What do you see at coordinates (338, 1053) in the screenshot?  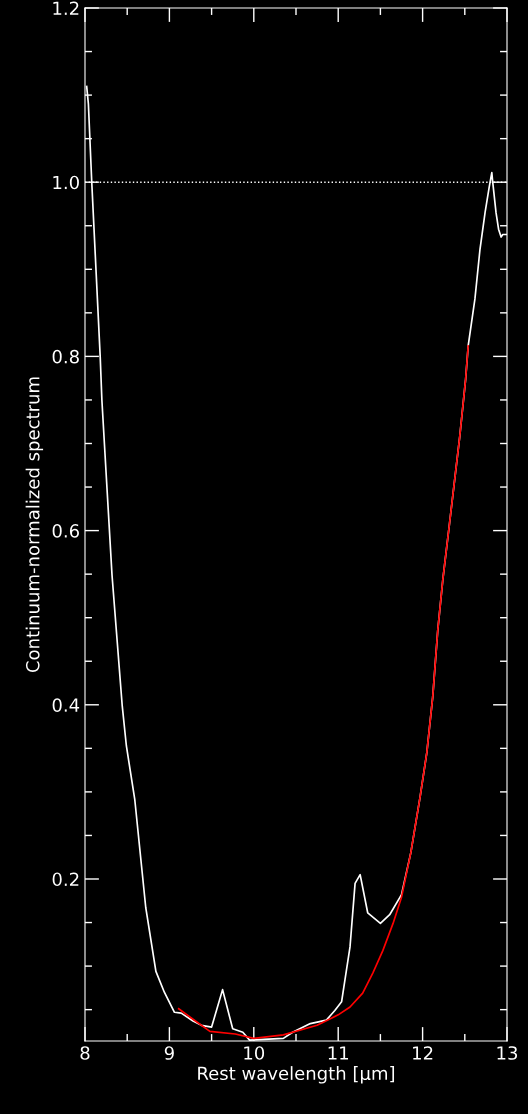 I see `x-tick-label: 11` at bounding box center [338, 1053].